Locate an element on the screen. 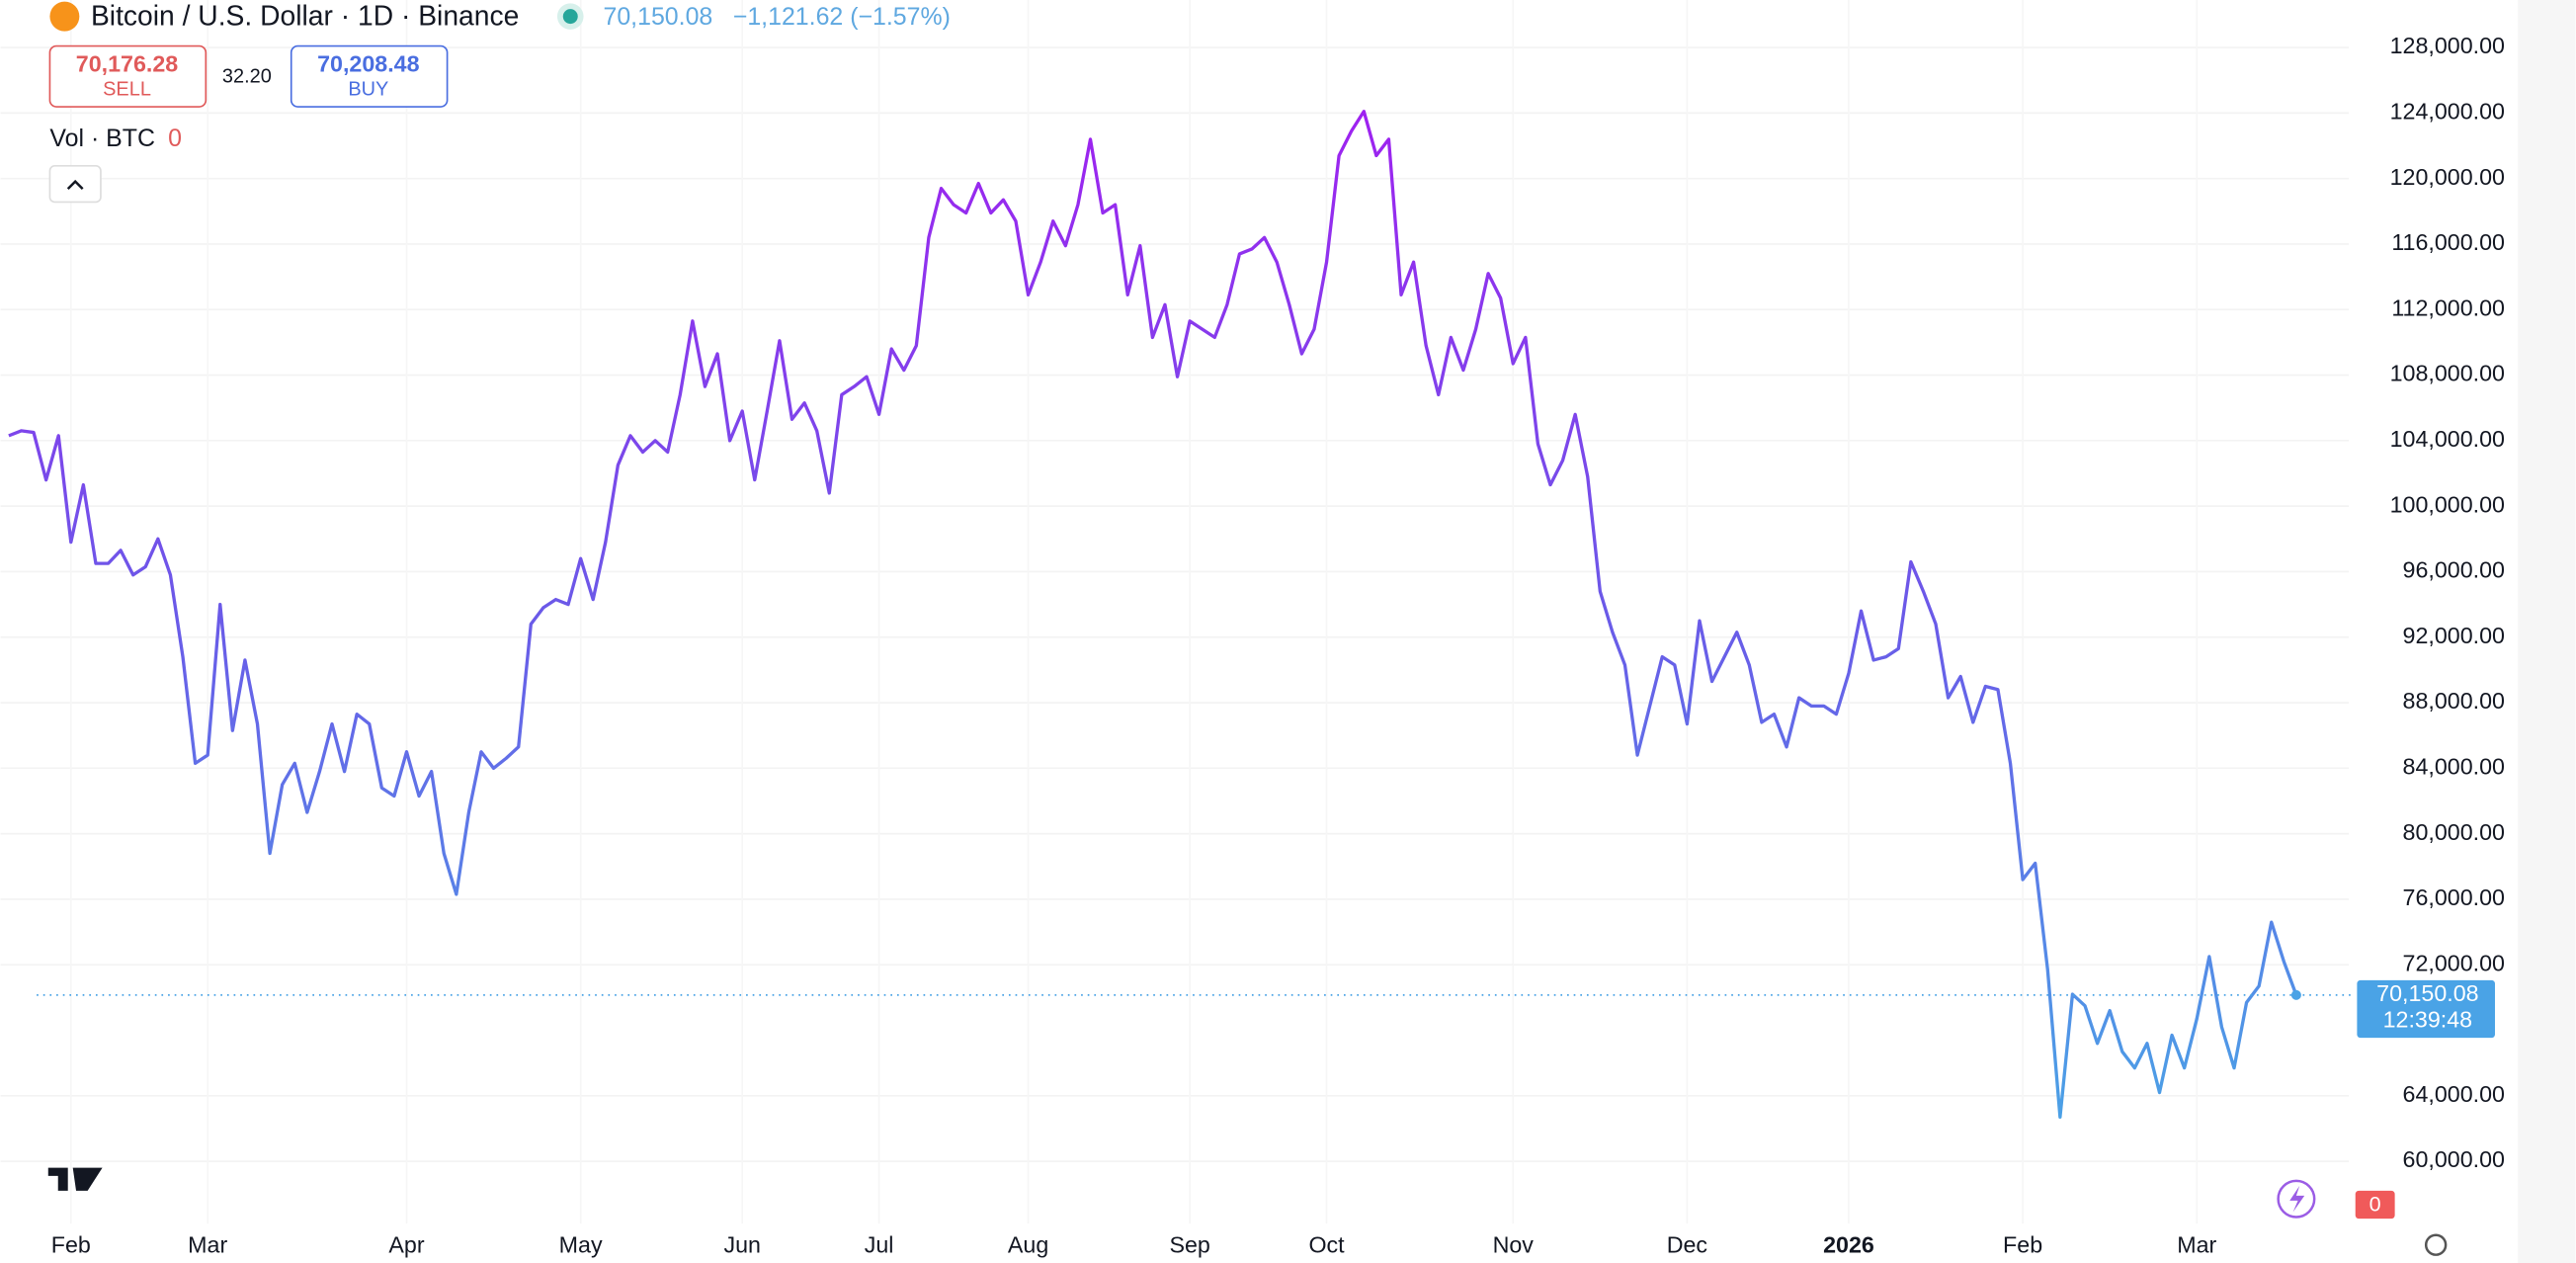 This screenshot has height=1263, width=2576. last-point is located at coordinates (2295, 995).